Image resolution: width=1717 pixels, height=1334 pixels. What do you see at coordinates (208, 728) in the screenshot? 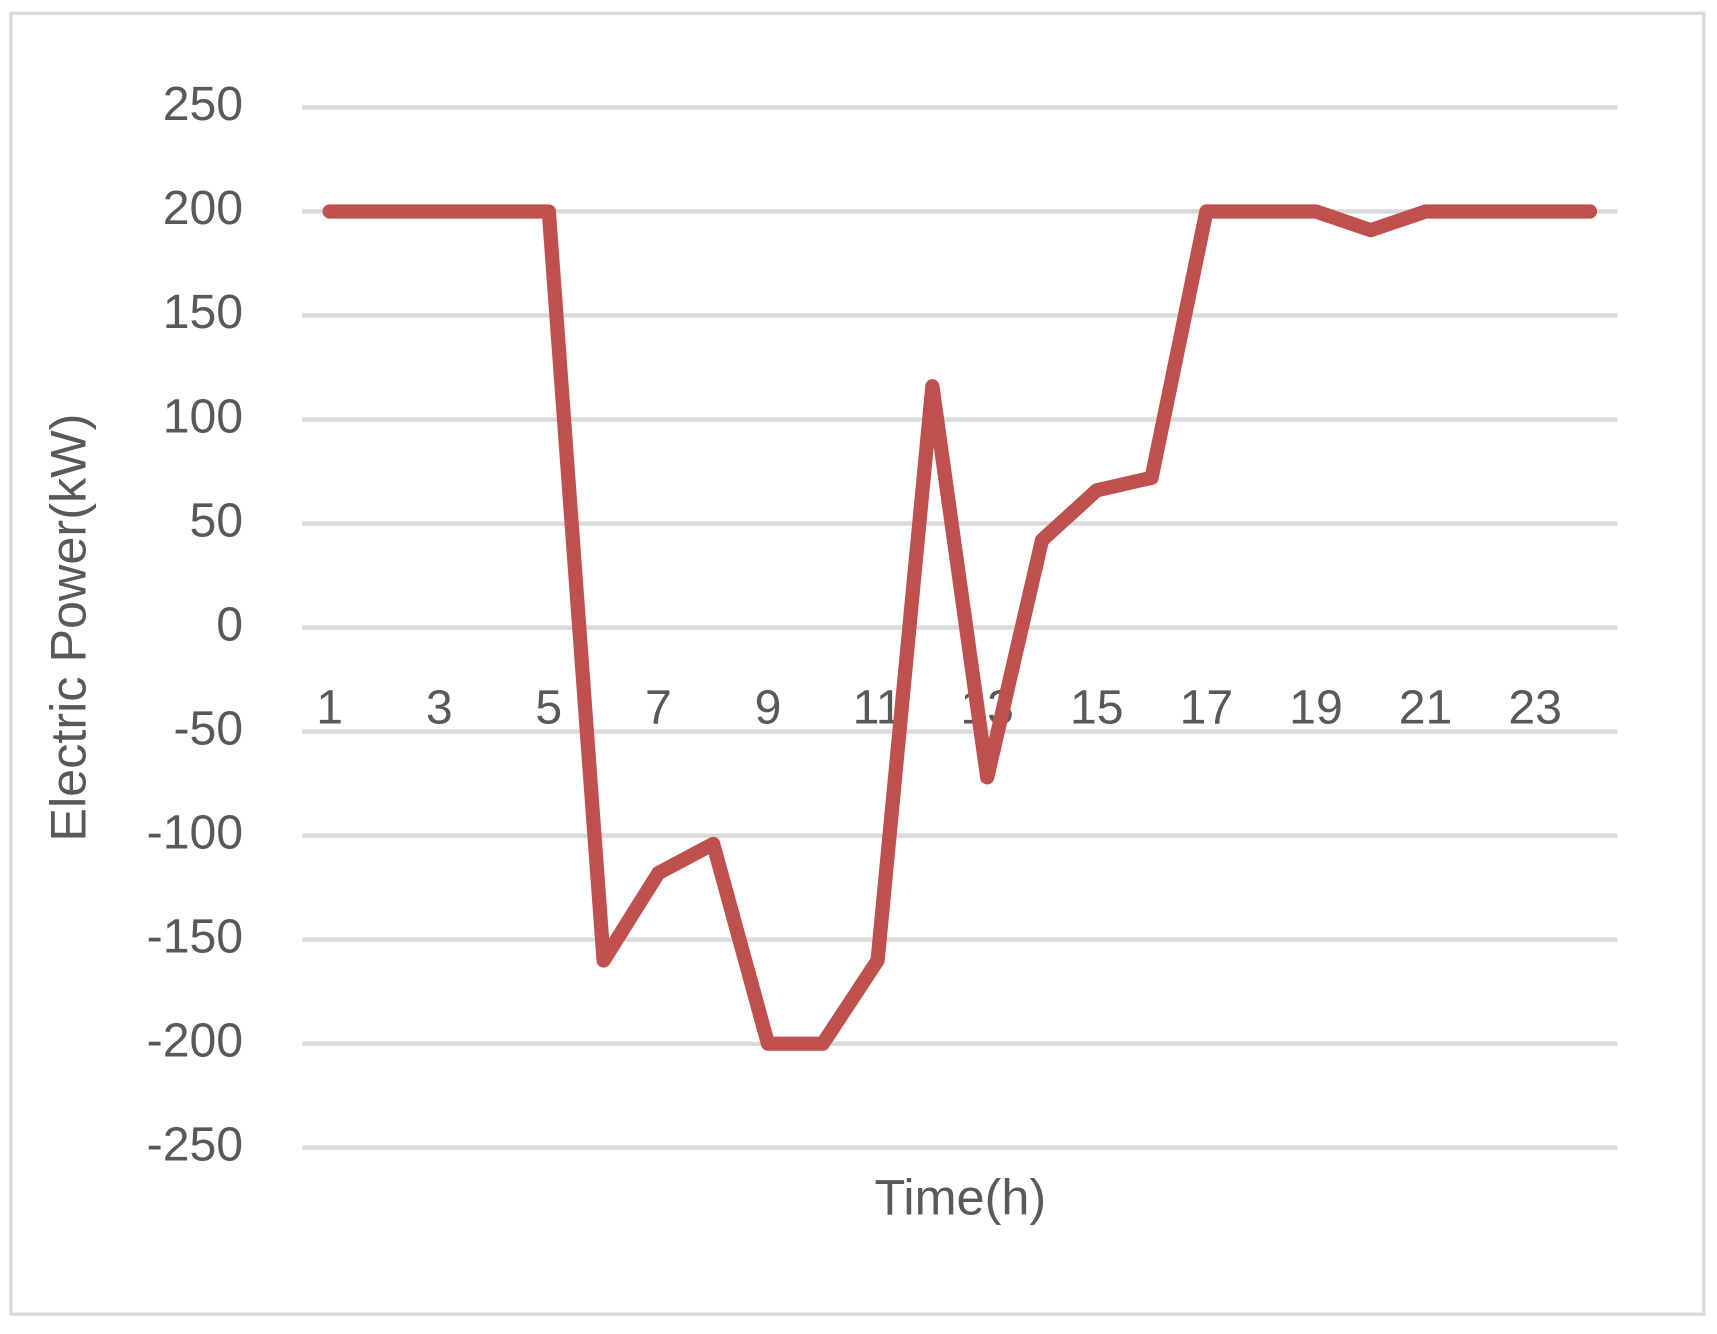
I see `y-tick-label: -50` at bounding box center [208, 728].